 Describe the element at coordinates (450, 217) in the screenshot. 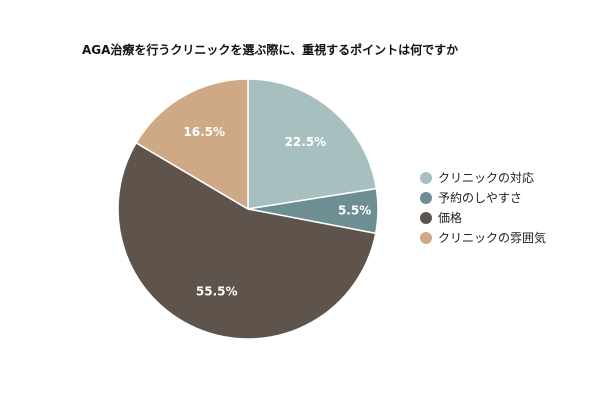

I see `legend-label: 価格` at that location.